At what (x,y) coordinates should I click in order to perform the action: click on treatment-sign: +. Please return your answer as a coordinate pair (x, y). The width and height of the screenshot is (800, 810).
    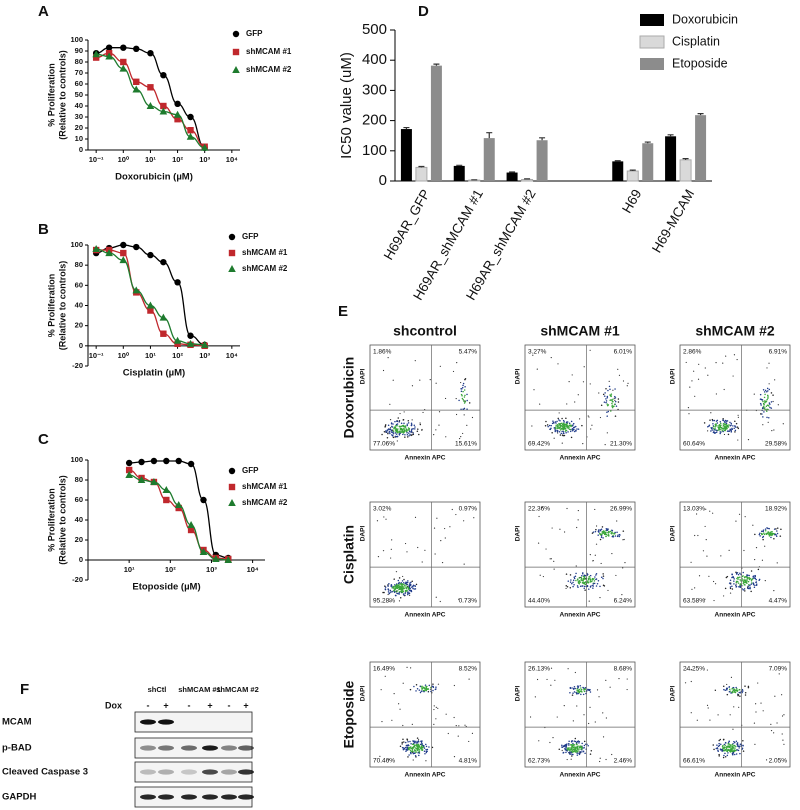
    Looking at the image, I should click on (245, 705).